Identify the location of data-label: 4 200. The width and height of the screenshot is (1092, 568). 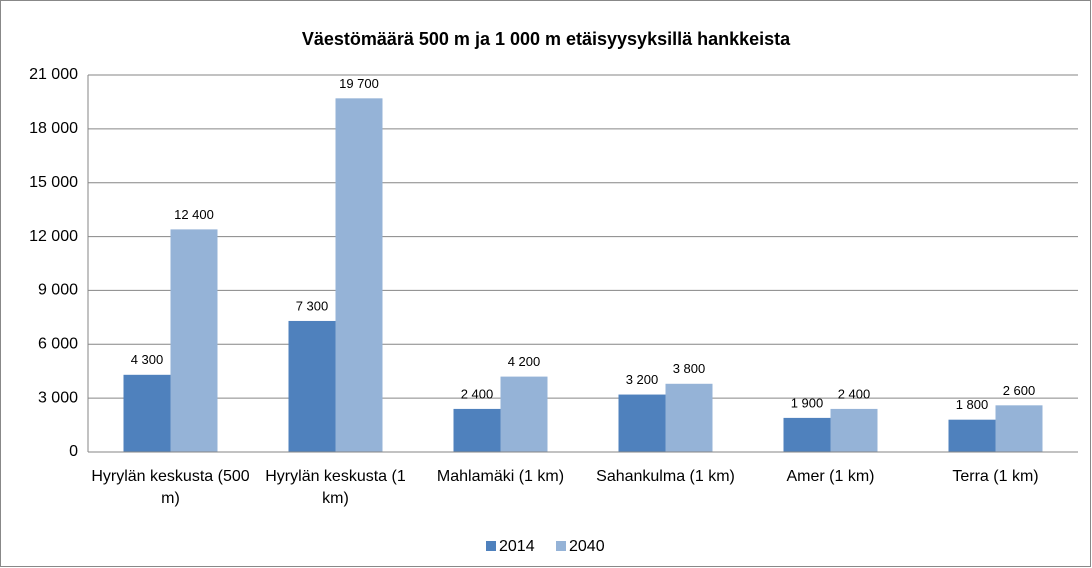
(524, 361).